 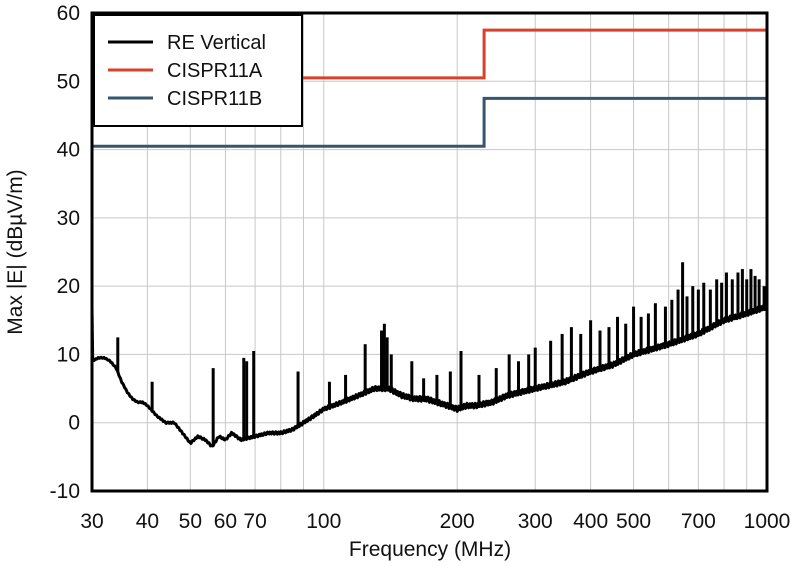 What do you see at coordinates (91, 521) in the screenshot?
I see `x-tick-label: 30` at bounding box center [91, 521].